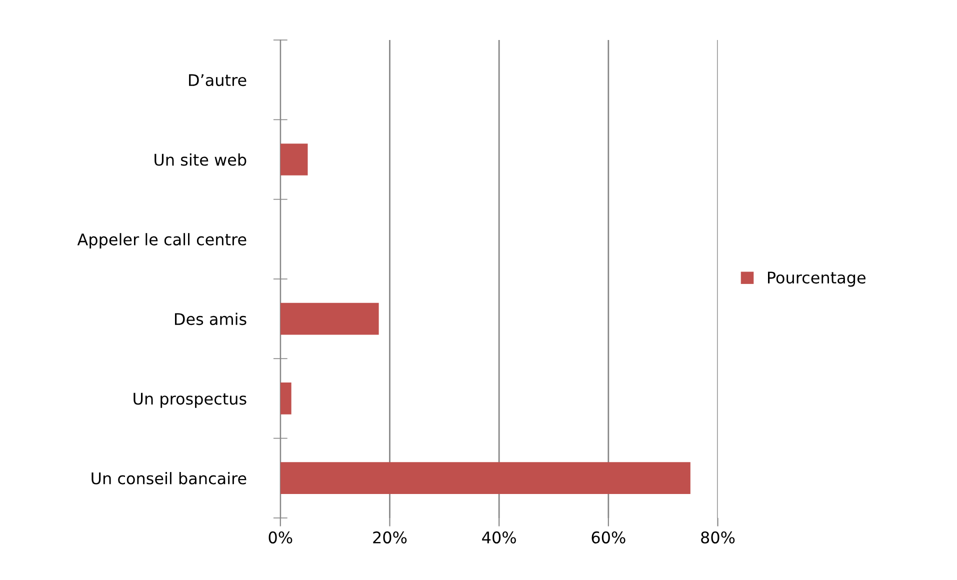  I want to click on y-tick-label: Des amis, so click(210, 319).